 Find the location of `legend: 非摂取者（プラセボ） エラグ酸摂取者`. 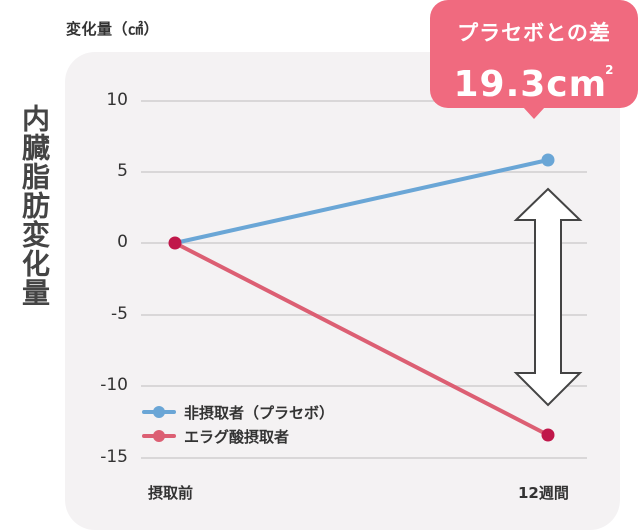

legend: 非摂取者（プラセボ） エラグ酸摂取者 is located at coordinates (238, 424).